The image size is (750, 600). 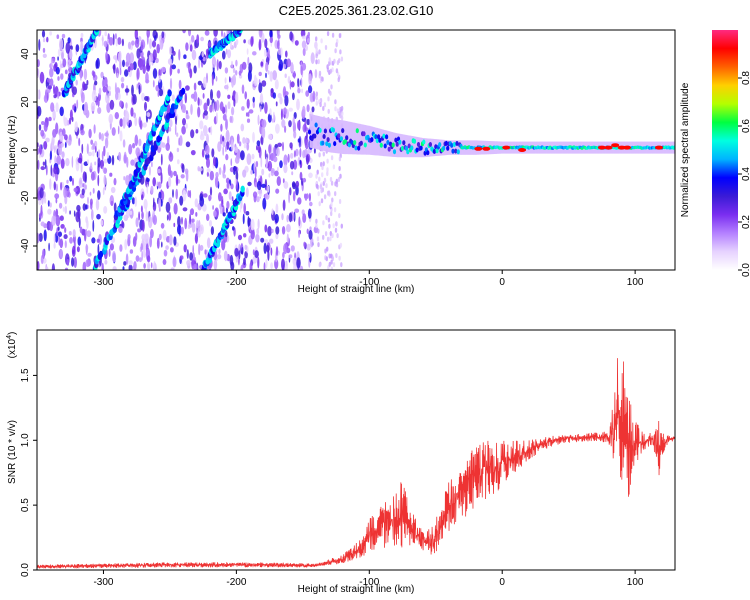 What do you see at coordinates (356, 589) in the screenshot?
I see `snr-x-label: Height of straight line (km)` at bounding box center [356, 589].